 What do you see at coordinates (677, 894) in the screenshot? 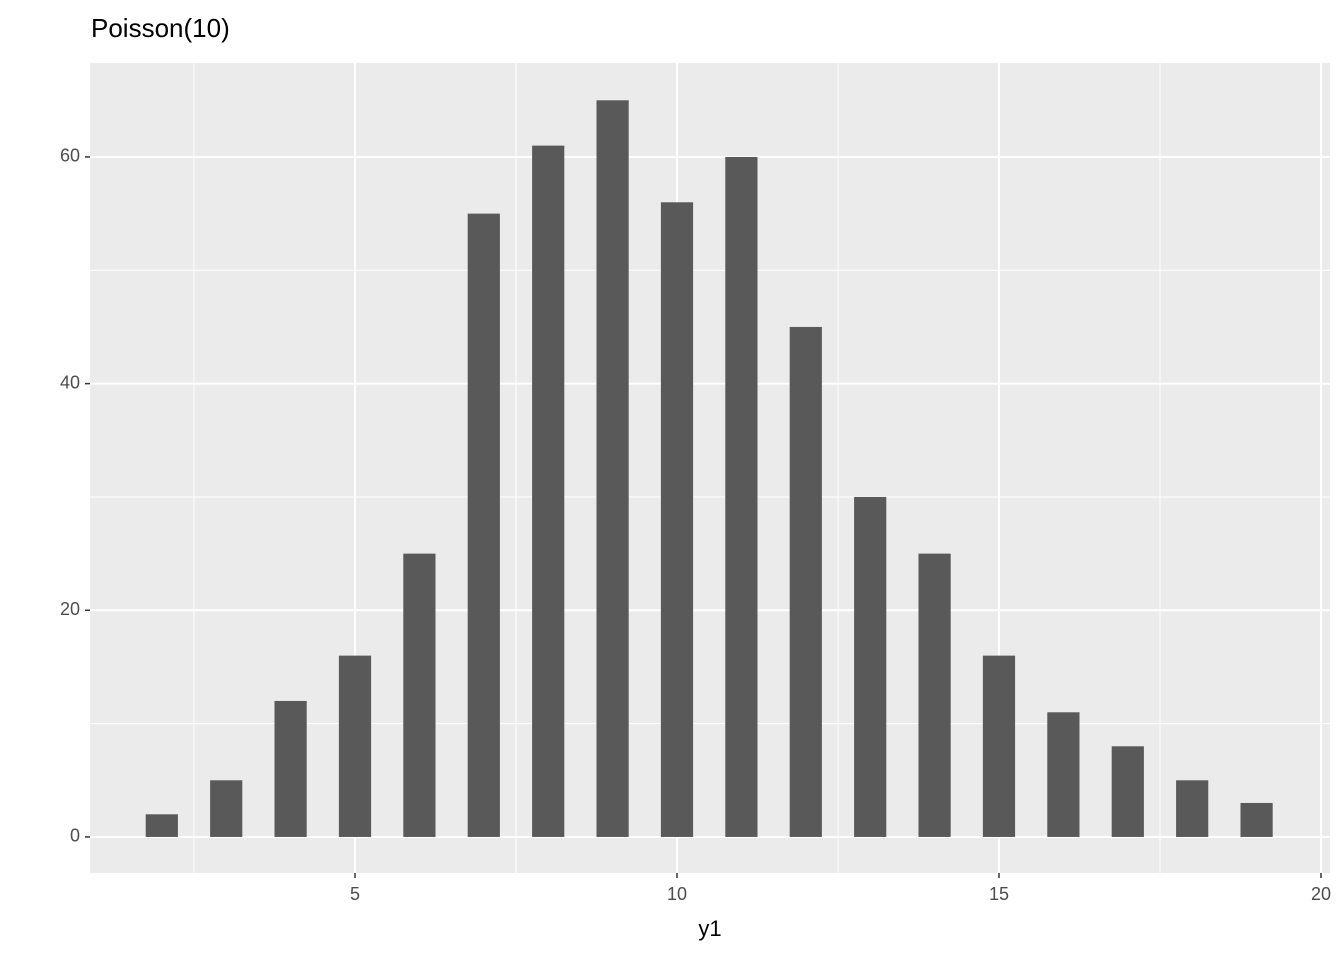
I see `x-tick-label: 10` at bounding box center [677, 894].